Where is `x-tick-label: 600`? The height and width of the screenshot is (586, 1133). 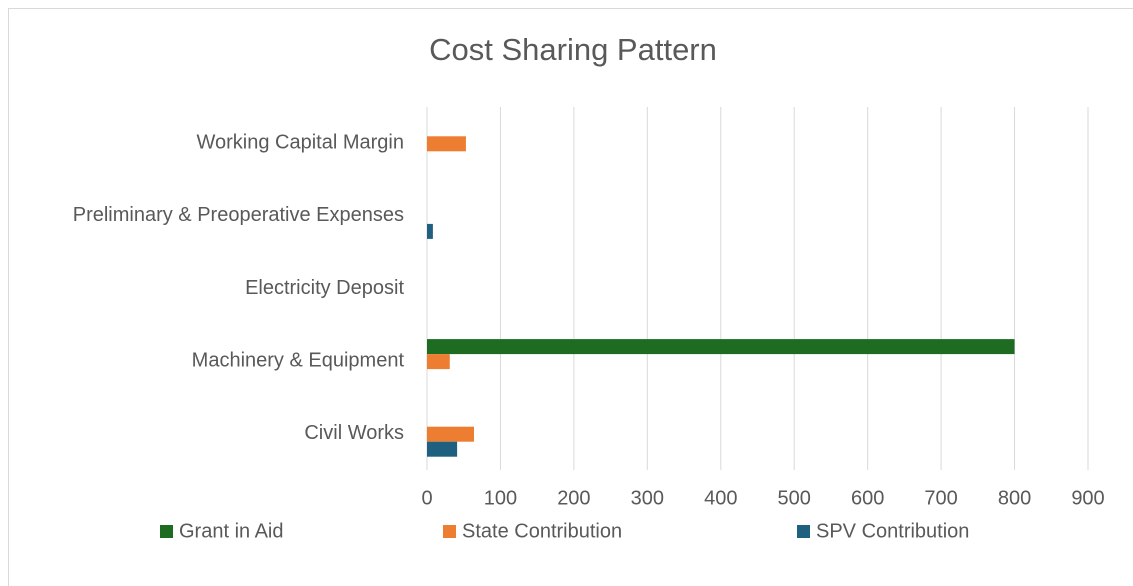
x-tick-label: 600 is located at coordinates (867, 498).